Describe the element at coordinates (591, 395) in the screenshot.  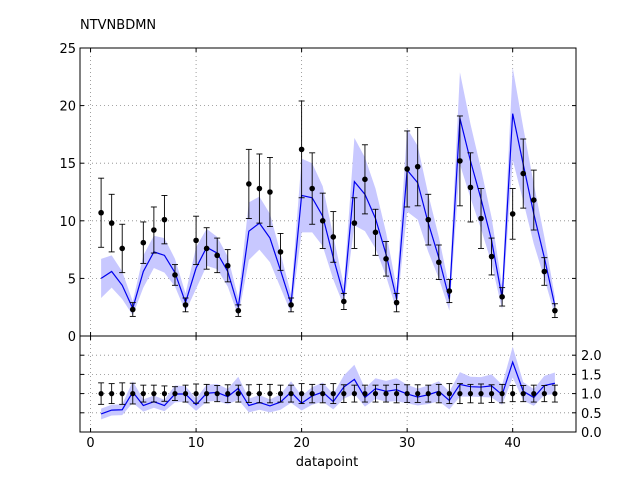
I see `y-tick-label: 1.0` at that location.